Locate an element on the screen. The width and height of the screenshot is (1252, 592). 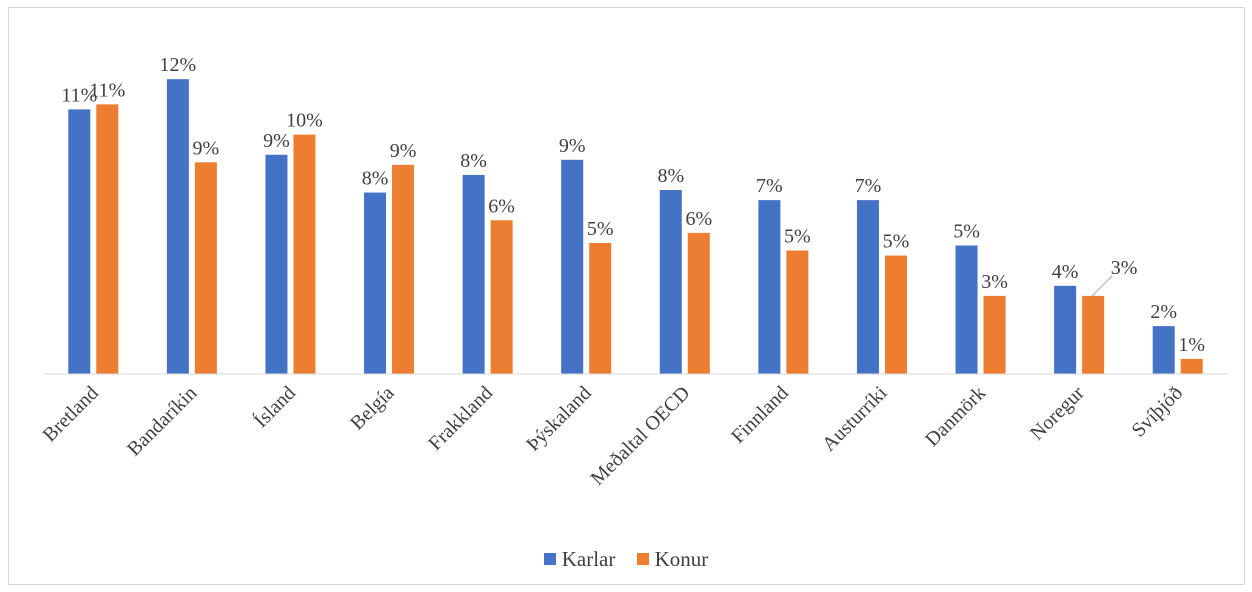
data-label-konur-y-skaland: 5% is located at coordinates (600, 229).